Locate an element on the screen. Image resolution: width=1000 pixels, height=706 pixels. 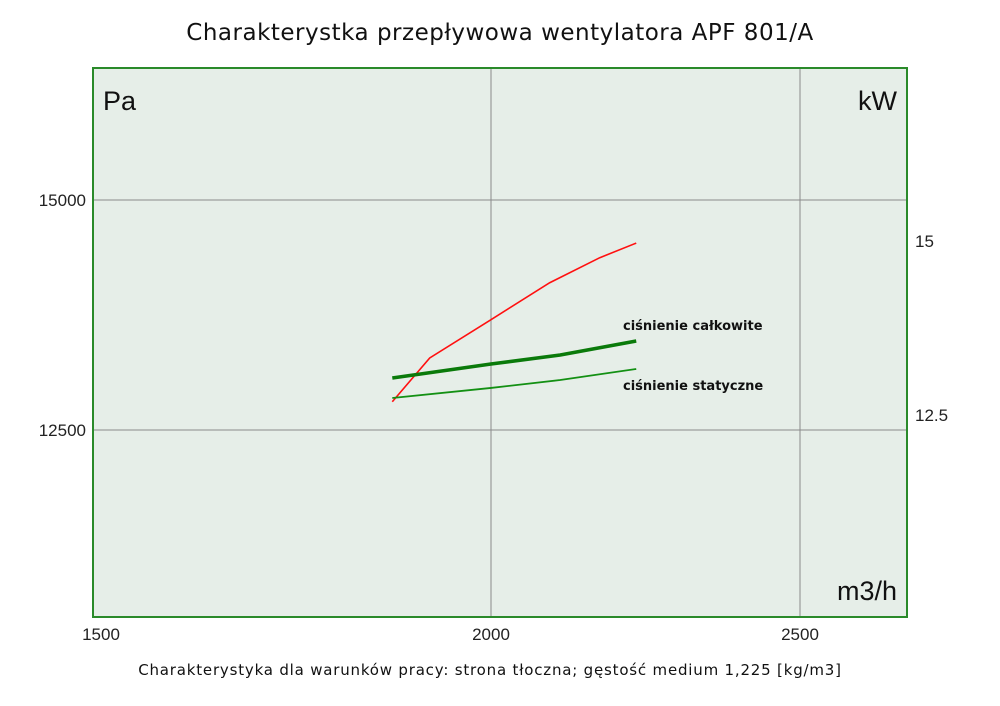
y-left-axis-label: Pa is located at coordinates (120, 101).